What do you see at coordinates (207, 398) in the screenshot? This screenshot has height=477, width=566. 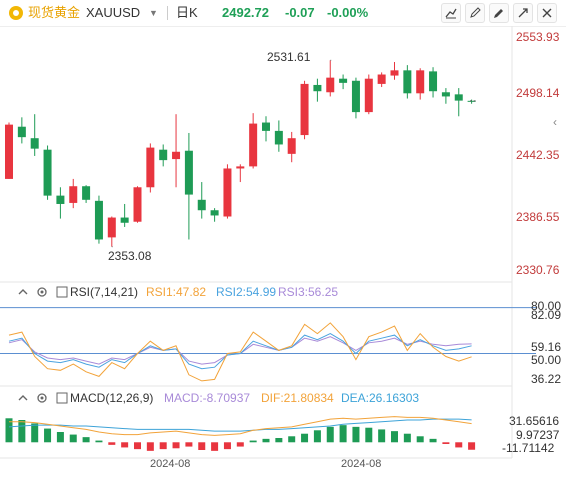 I see `macd-value: MACD:-8.70937` at bounding box center [207, 398].